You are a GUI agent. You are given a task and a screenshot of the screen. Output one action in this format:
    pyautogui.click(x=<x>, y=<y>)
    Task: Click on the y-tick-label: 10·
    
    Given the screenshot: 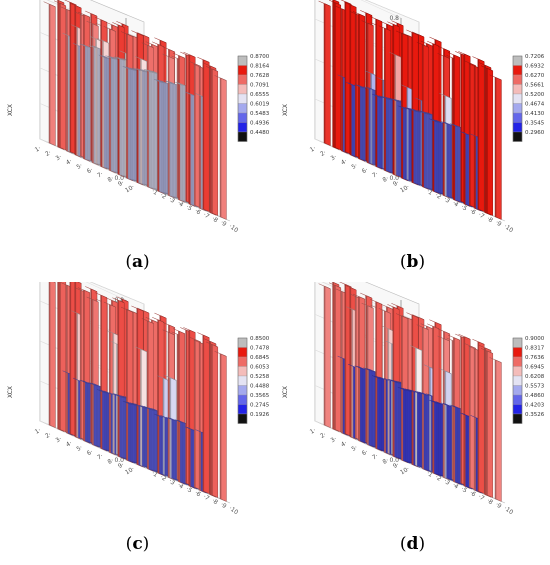 What is the action you would take?
    pyautogui.click(x=130, y=470)
    